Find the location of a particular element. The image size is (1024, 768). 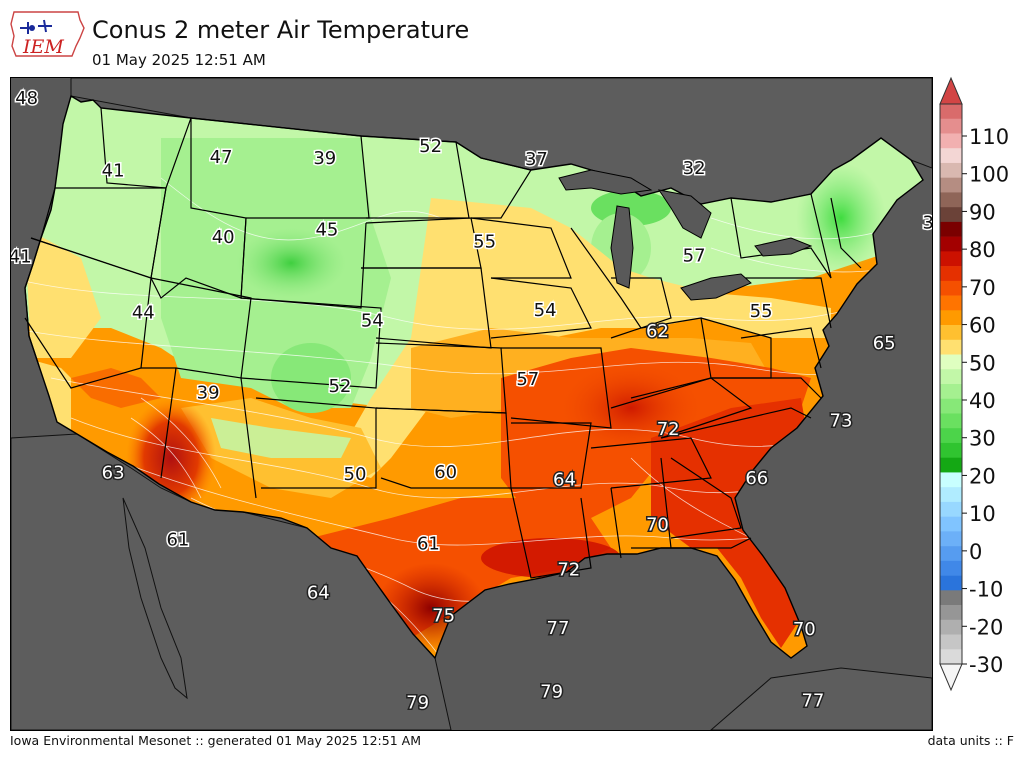

temperature-label: 45 is located at coordinates (326, 230).